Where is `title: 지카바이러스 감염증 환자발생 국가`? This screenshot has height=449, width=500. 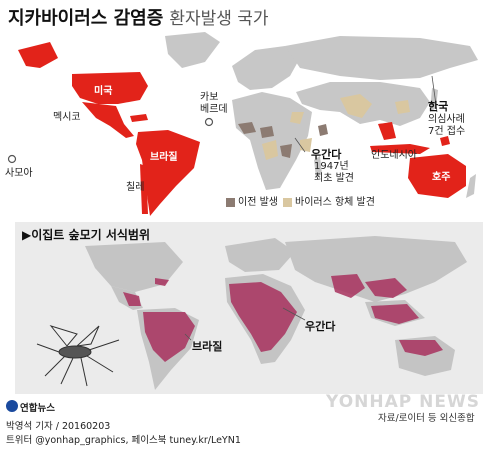
title: 지카바이러스 감염증 환자발생 국가 is located at coordinates (138, 17).